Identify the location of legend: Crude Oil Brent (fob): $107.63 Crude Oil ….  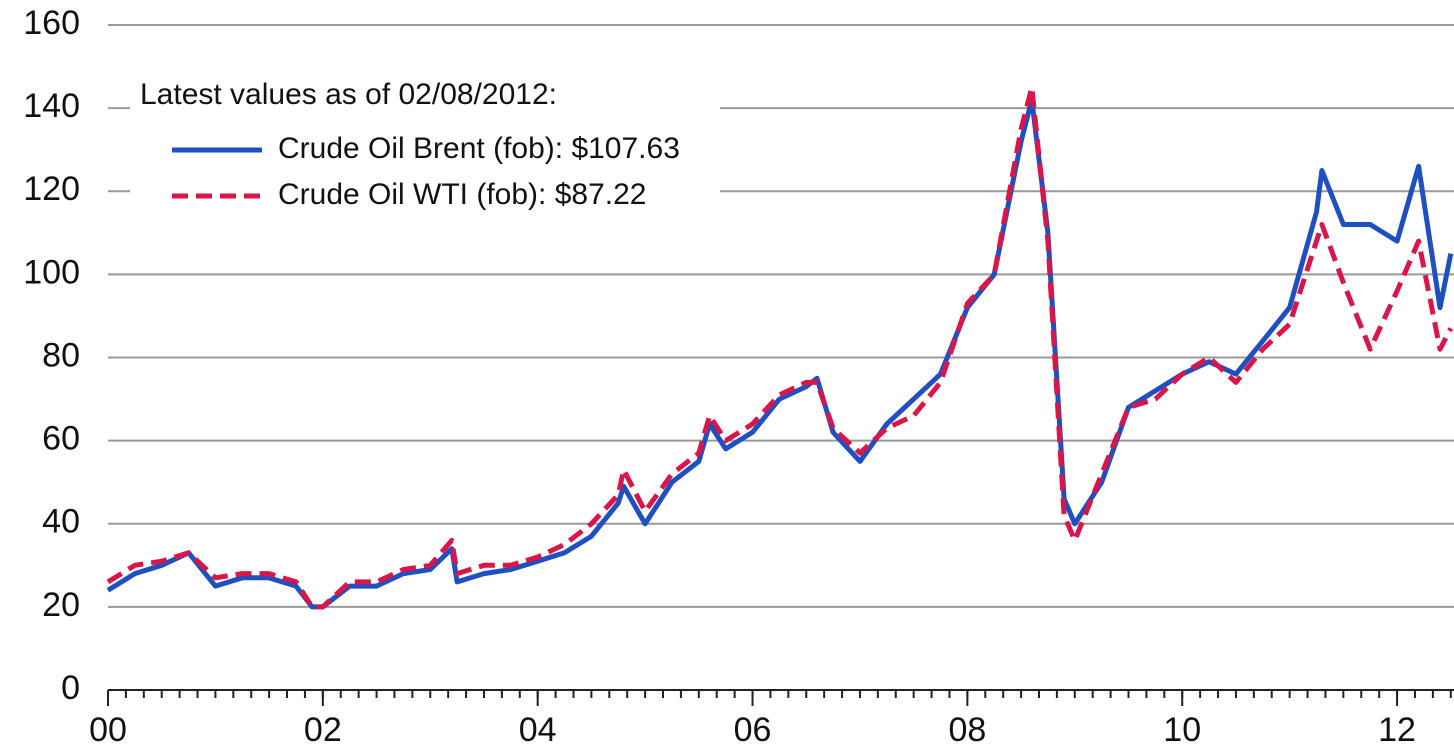
(410, 144).